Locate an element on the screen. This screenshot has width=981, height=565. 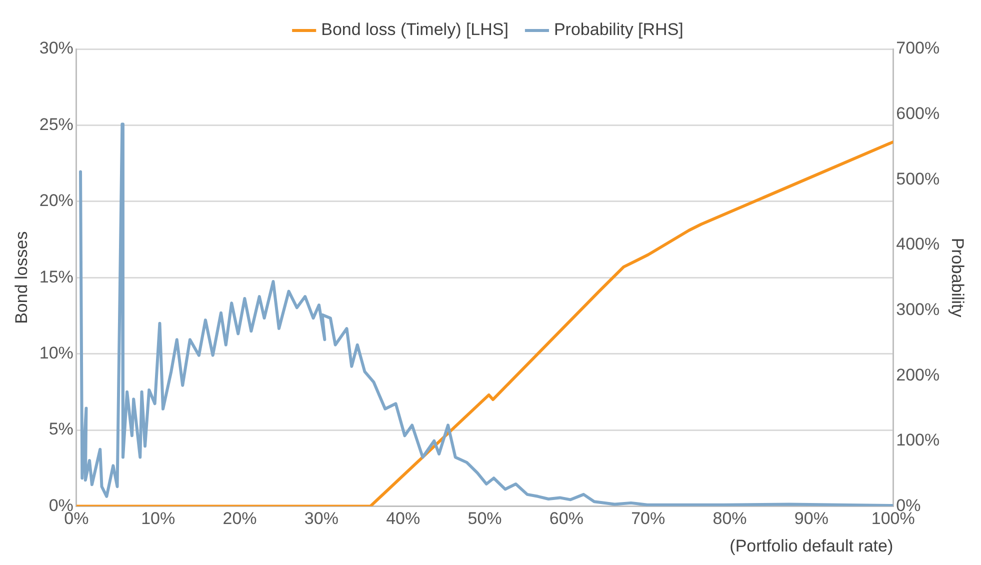
x-tick-label: 80% is located at coordinates (729, 518).